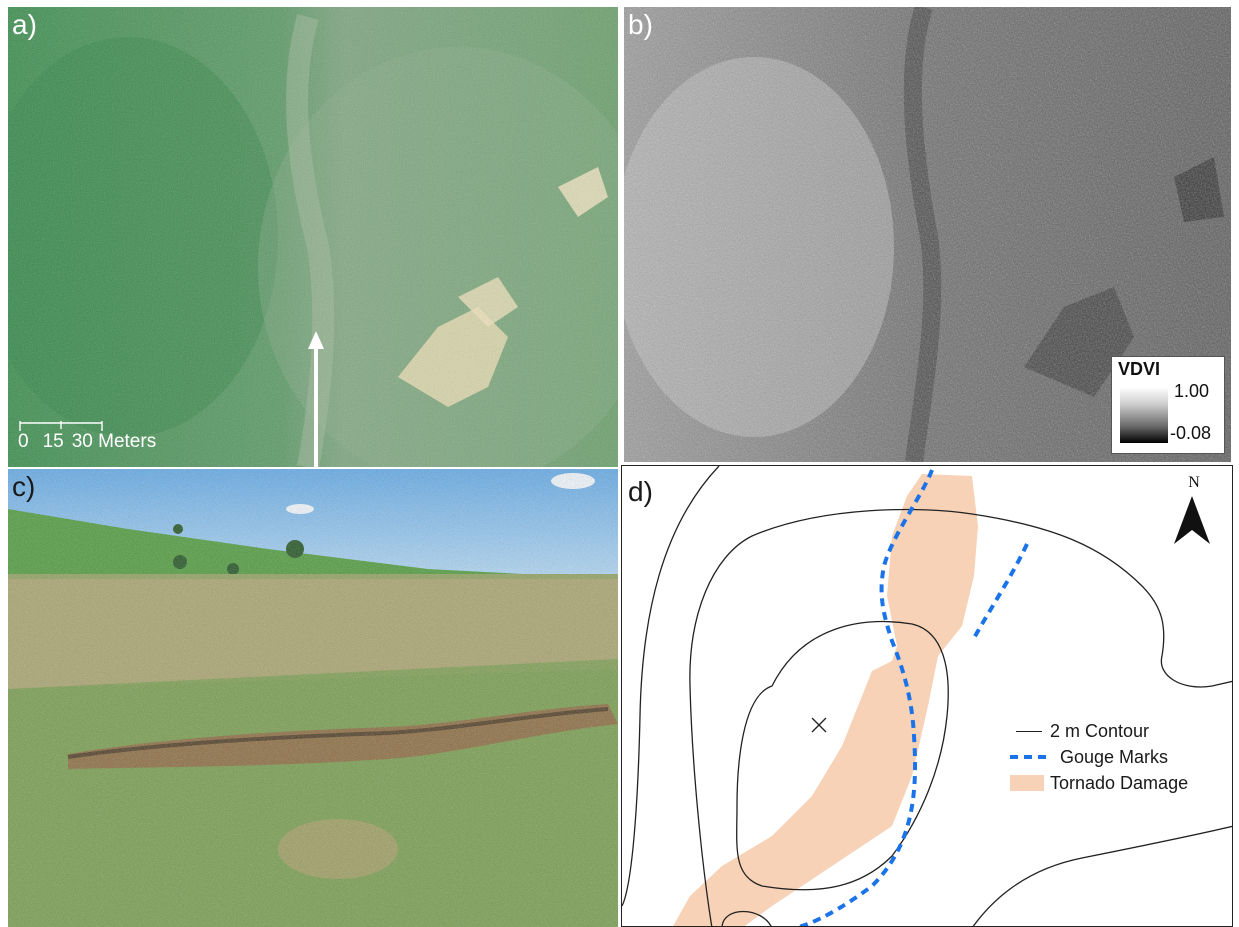 This screenshot has height=927, width=1239. Describe the element at coordinates (1191, 433) in the screenshot. I see `vdvi-min-value: -0.08` at that location.